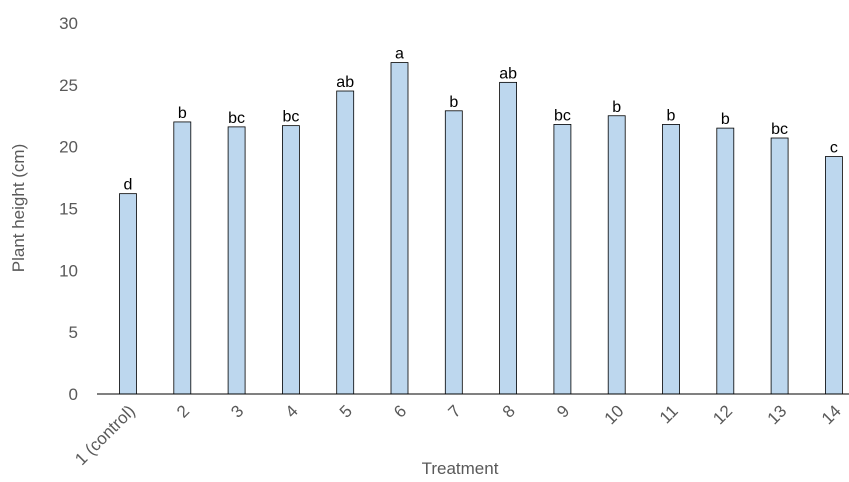 This screenshot has width=849, height=482. What do you see at coordinates (73, 394) in the screenshot?
I see `y-tick-label: 0` at bounding box center [73, 394].